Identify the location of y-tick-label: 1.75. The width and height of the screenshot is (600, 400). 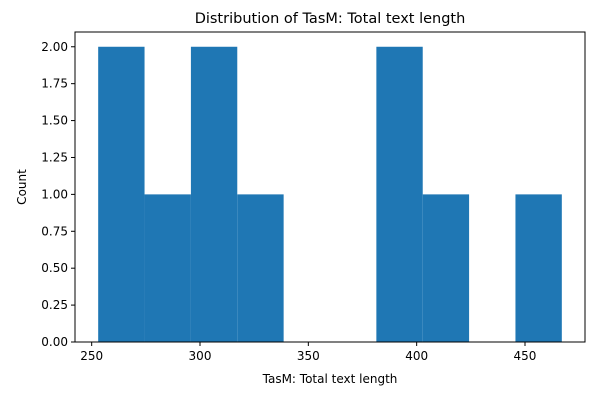
(54, 84).